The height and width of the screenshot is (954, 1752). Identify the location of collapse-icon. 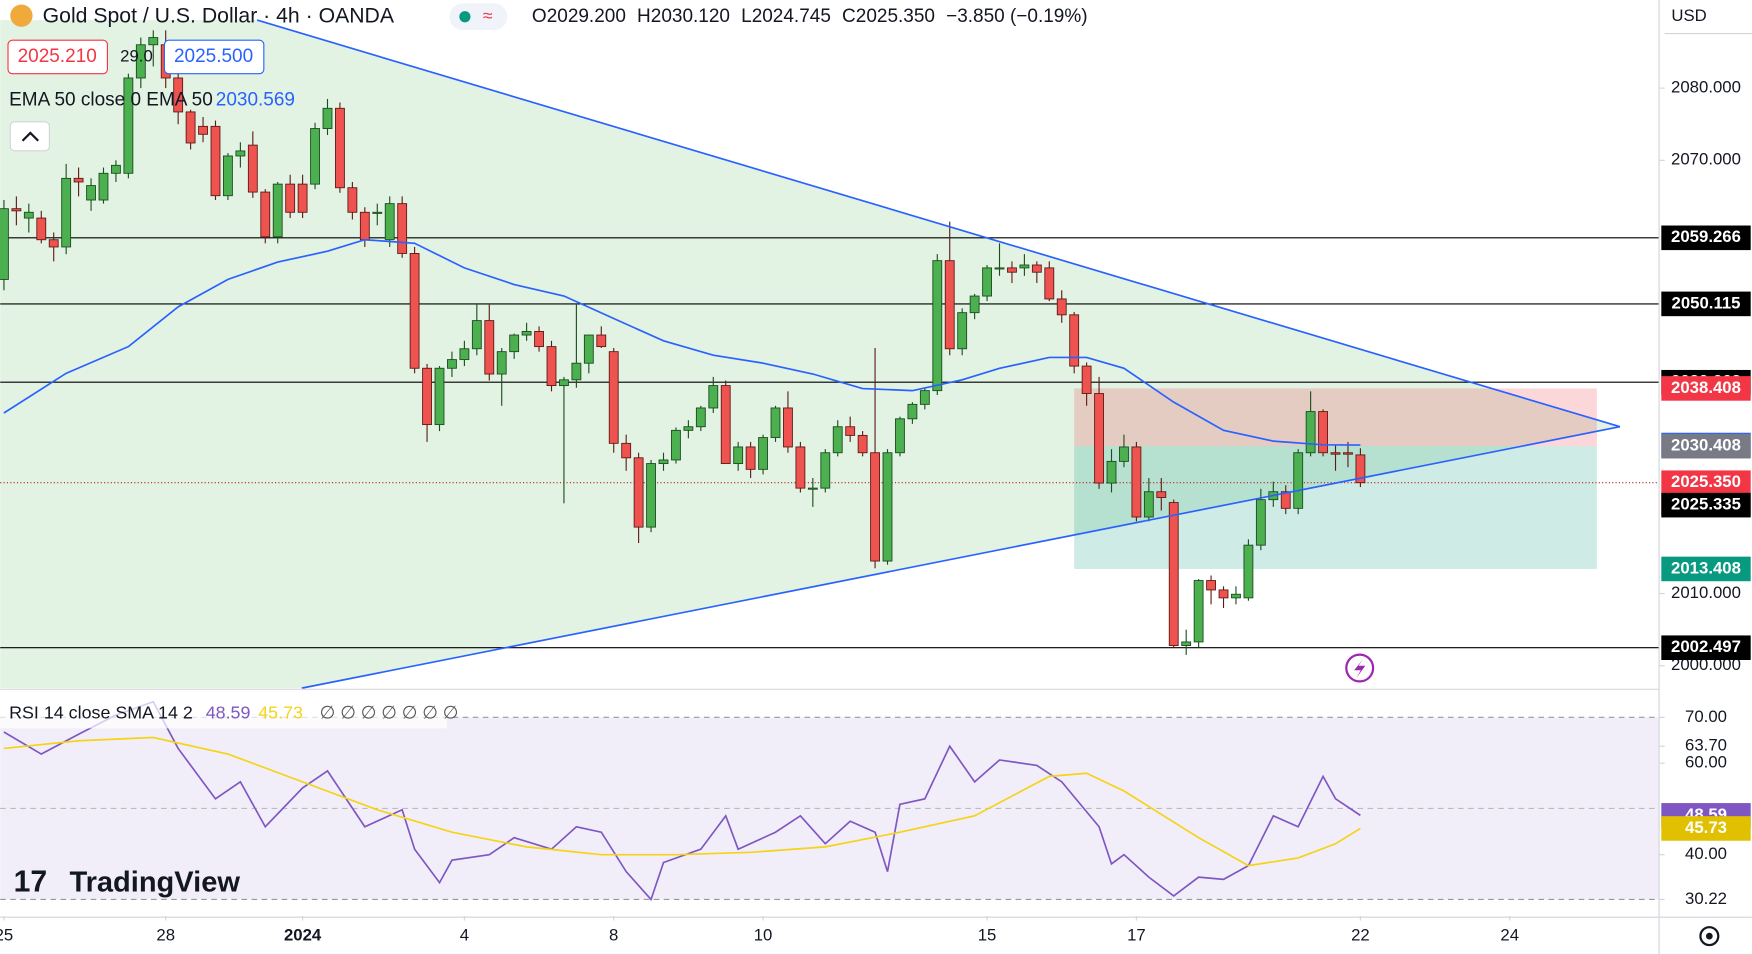
(30, 136).